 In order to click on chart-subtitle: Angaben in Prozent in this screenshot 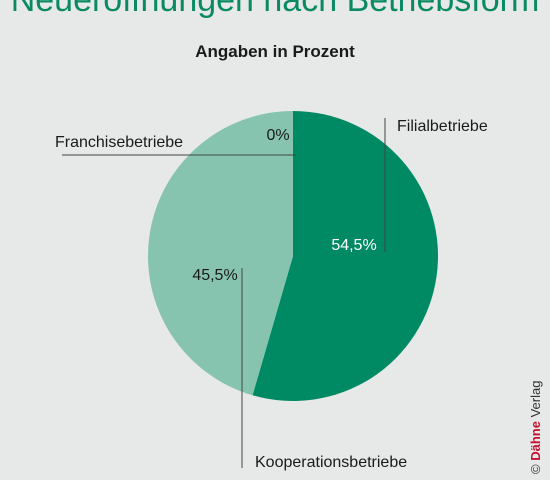, I will do `click(275, 51)`.